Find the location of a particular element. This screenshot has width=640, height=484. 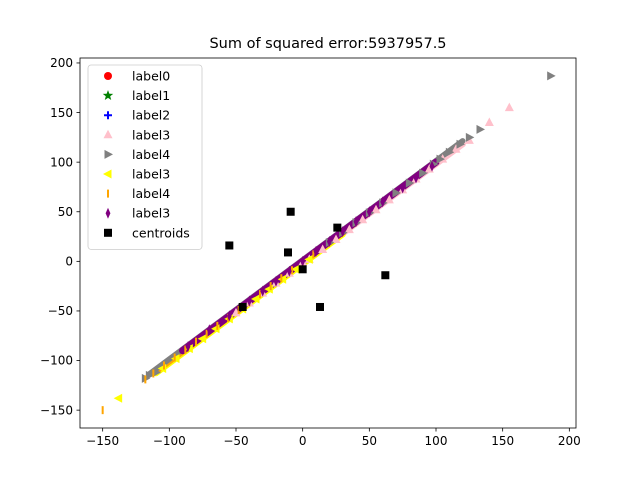

x-tick-label: −100 is located at coordinates (169, 441).